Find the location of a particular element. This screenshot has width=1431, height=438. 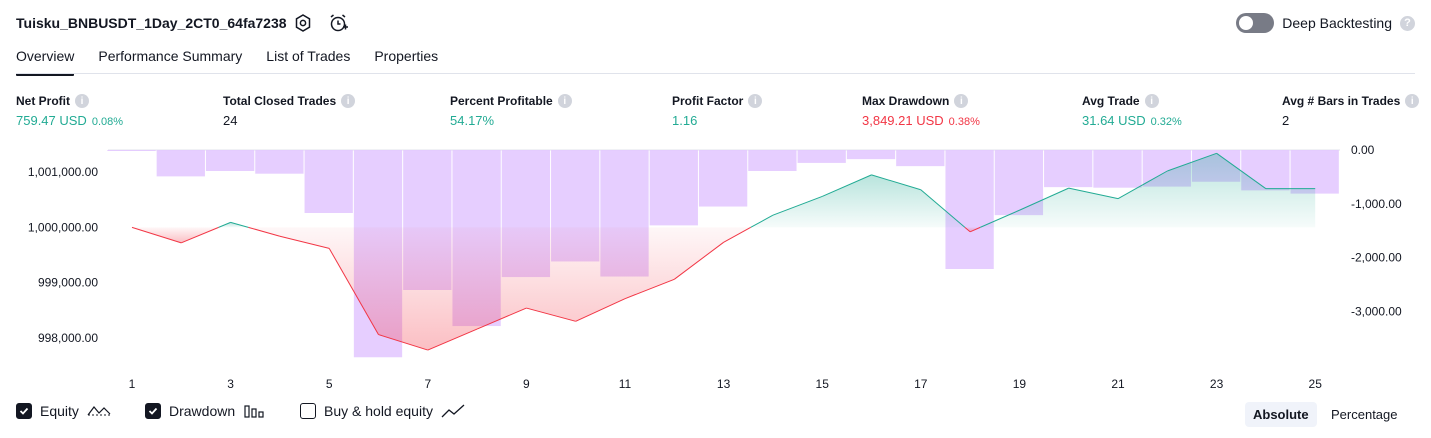

metric-label: Avg Trade is located at coordinates (1111, 101).